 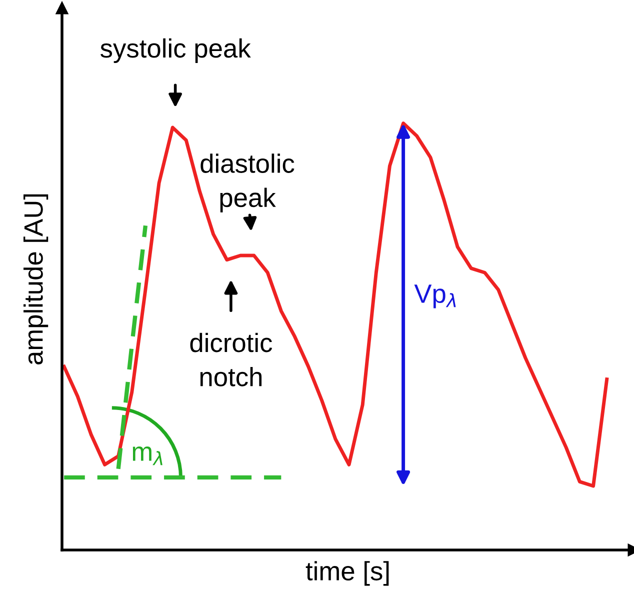 What do you see at coordinates (175, 50) in the screenshot?
I see `text: systolic peak` at bounding box center [175, 50].